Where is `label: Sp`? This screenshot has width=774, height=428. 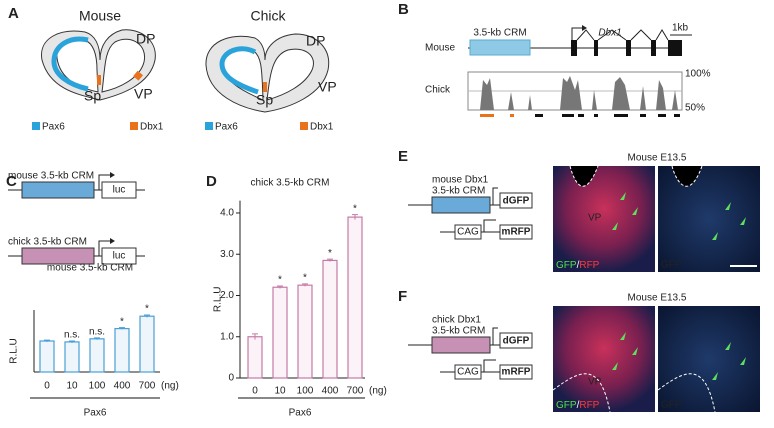
label: Sp is located at coordinates (264, 100).